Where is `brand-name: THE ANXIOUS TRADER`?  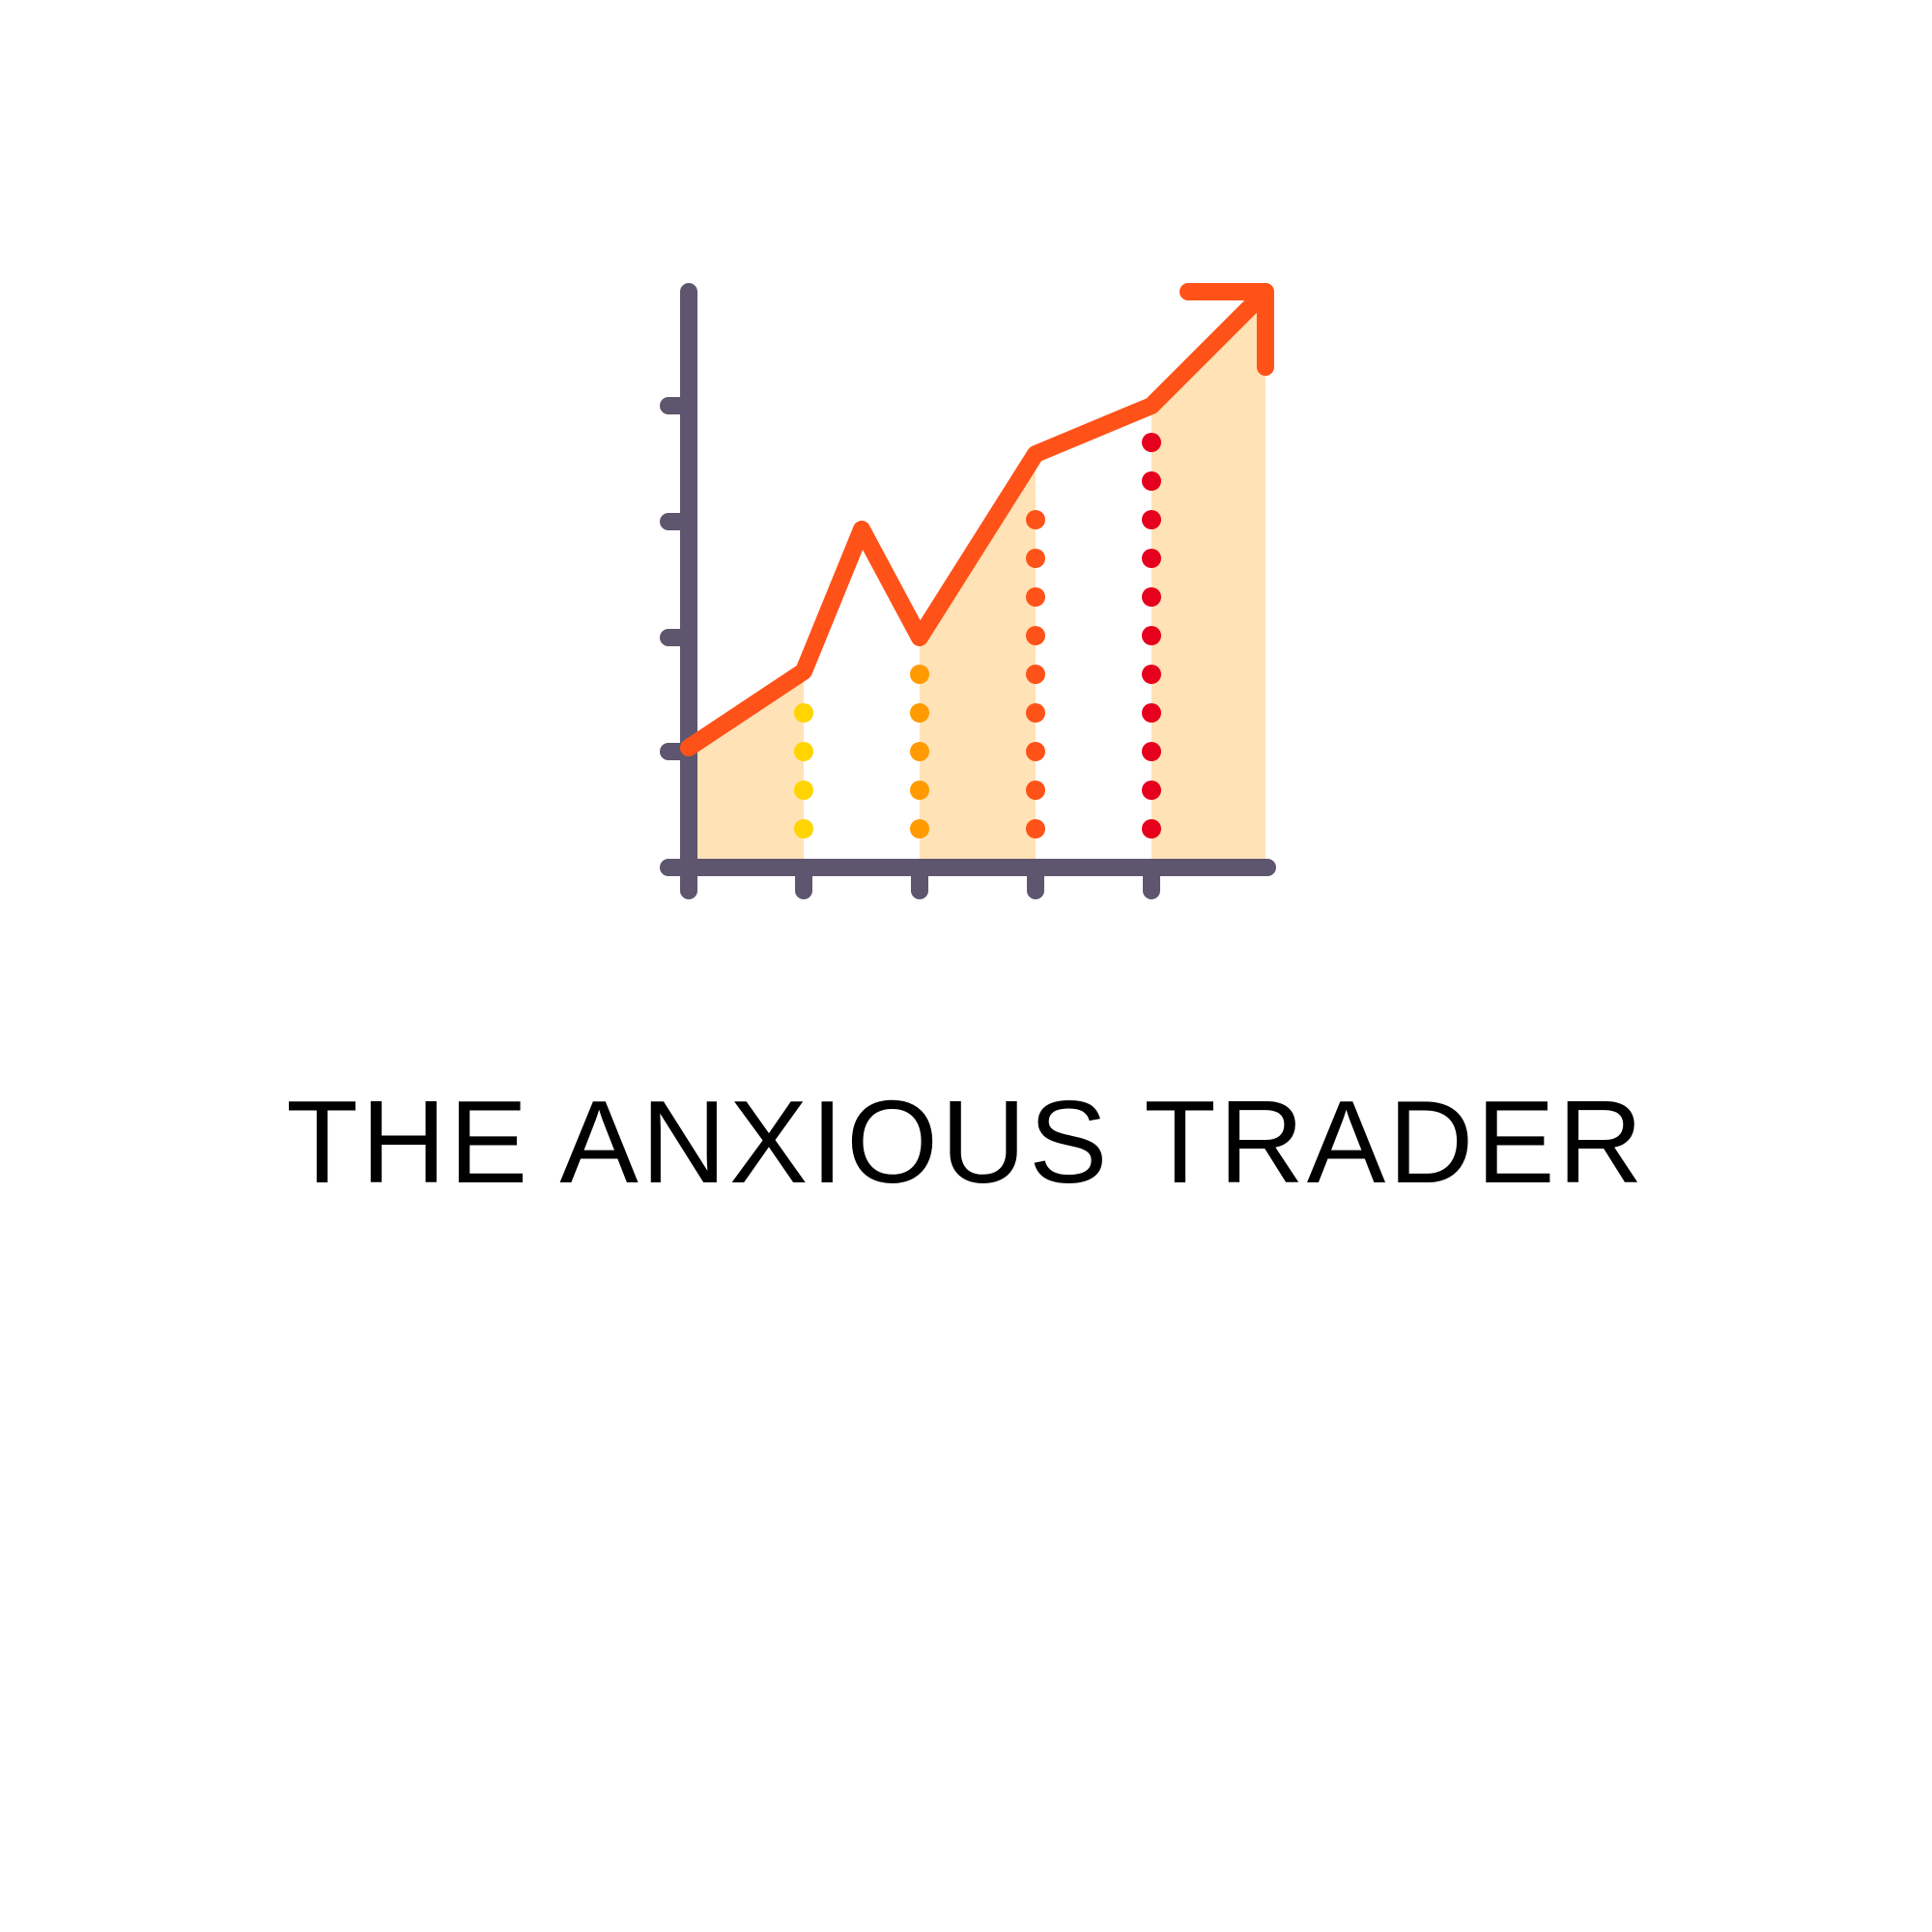
brand-name: THE ANXIOUS TRADER is located at coordinates (966, 1142).